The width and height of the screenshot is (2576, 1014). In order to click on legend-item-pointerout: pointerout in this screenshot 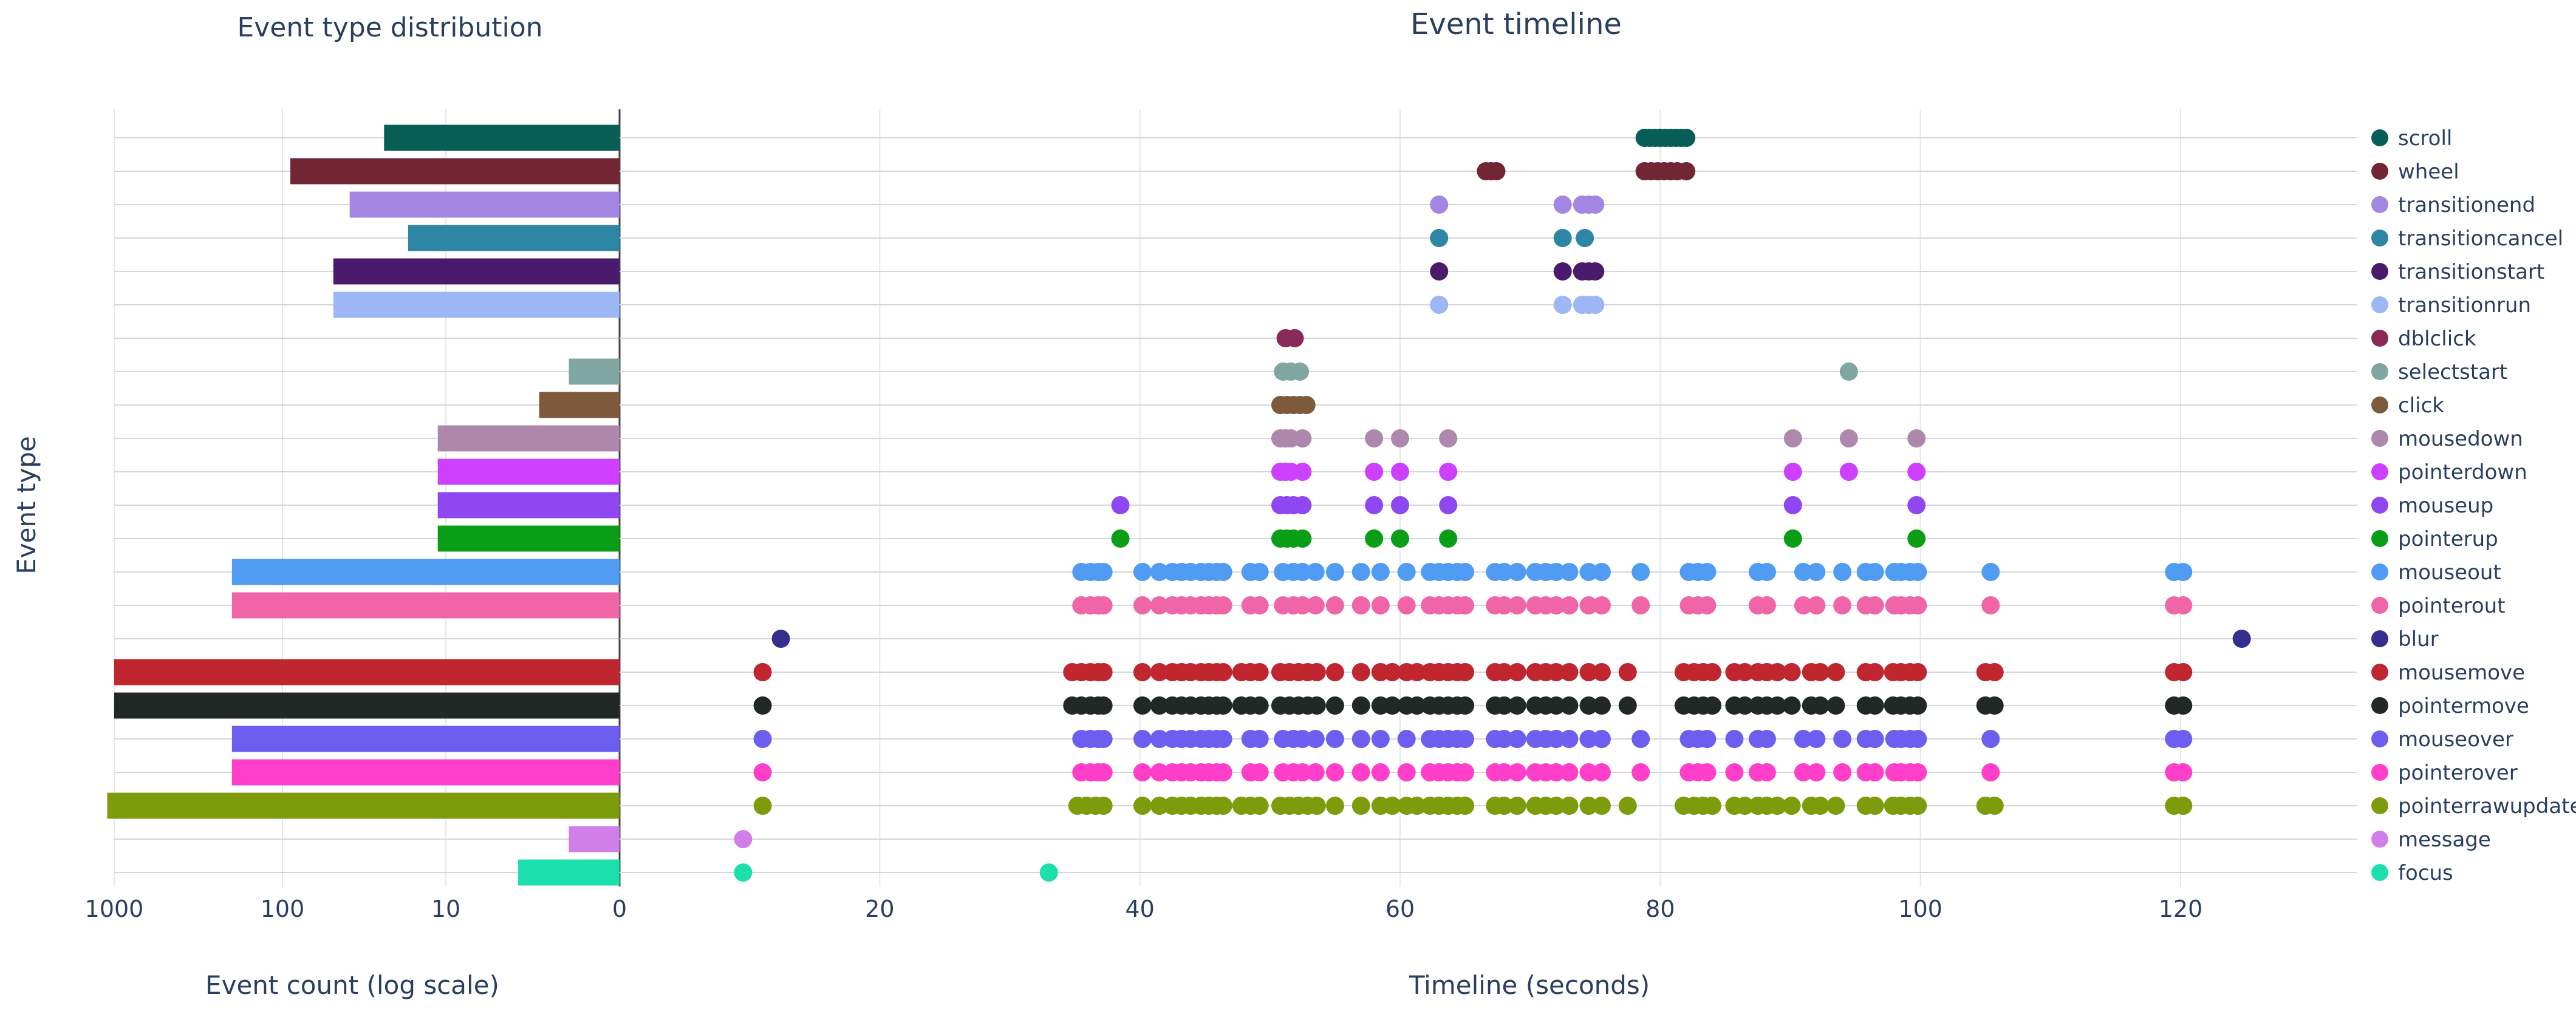, I will do `click(2438, 606)`.